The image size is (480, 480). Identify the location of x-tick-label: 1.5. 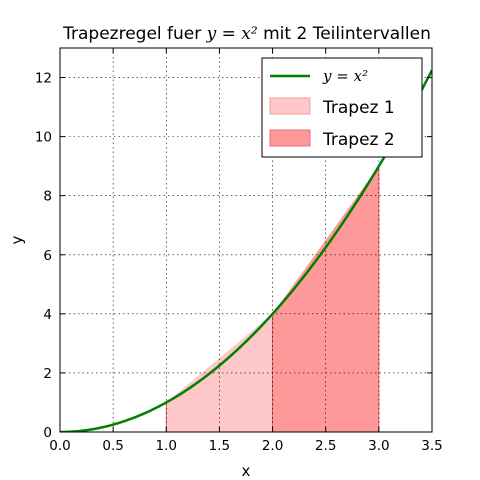
(219, 446).